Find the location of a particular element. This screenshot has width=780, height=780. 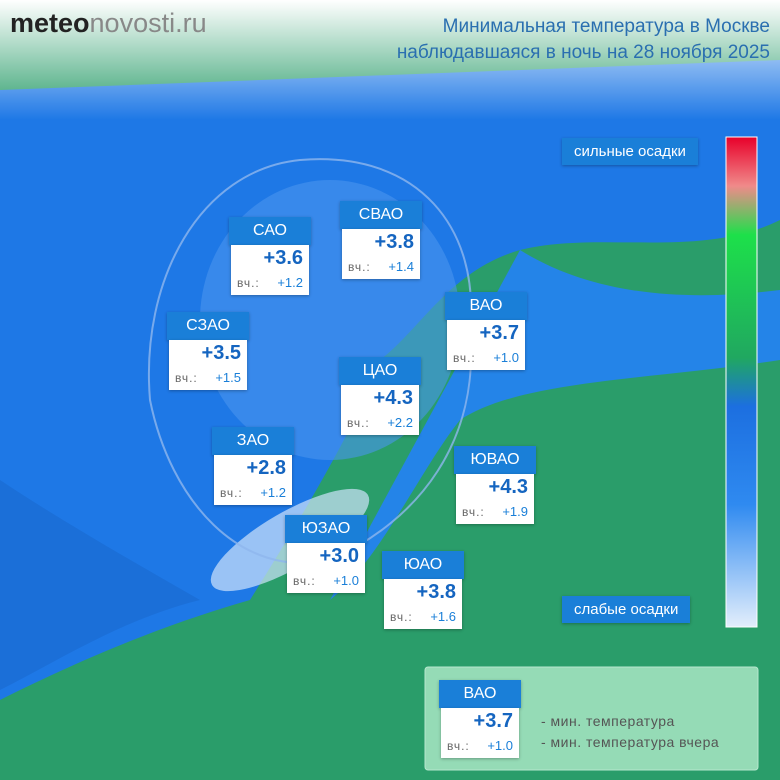

district-card: +3.8 вч.: +1.4 is located at coordinates (381, 254).